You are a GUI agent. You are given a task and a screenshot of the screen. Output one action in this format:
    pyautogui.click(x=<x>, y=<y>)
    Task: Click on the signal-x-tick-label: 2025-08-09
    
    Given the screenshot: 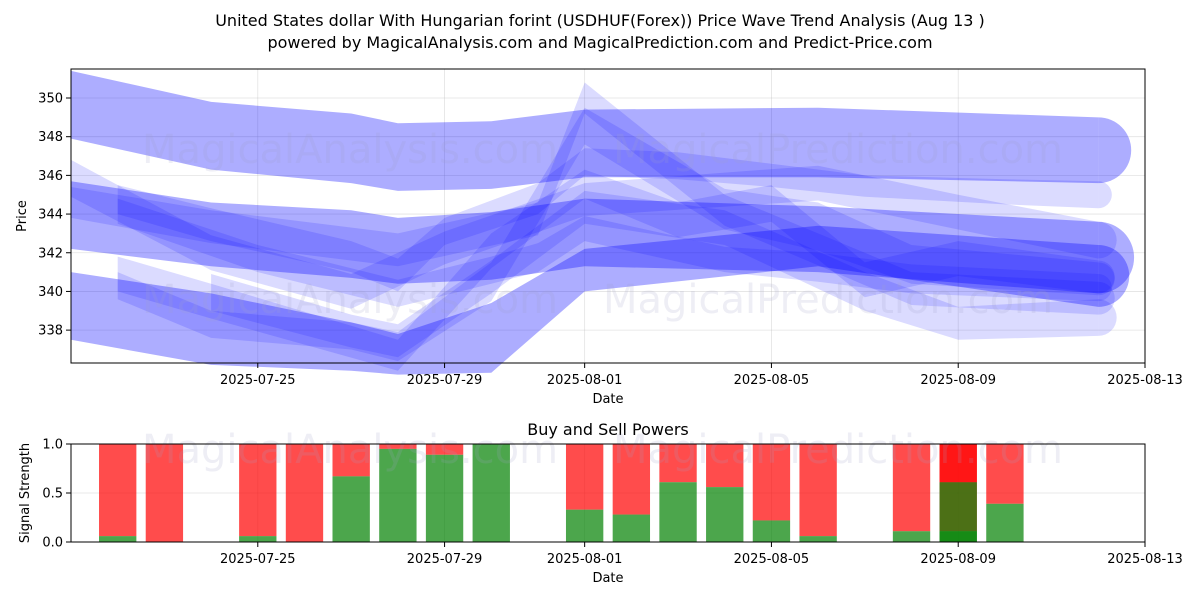 What is the action you would take?
    pyautogui.click(x=958, y=559)
    